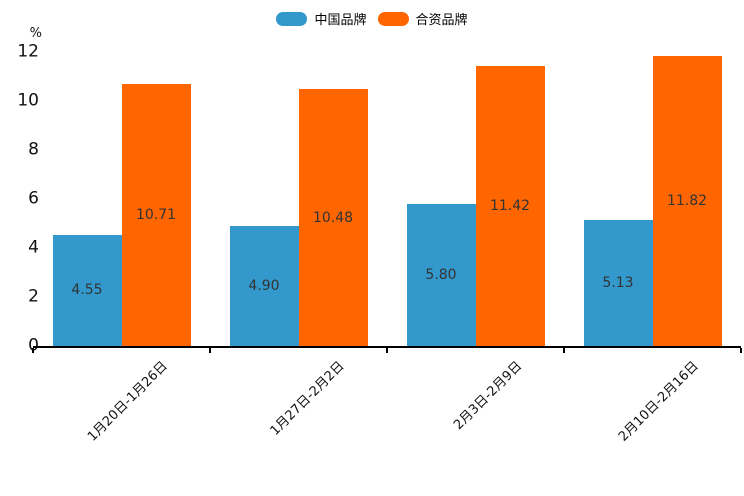 This screenshot has height=496, width=744. I want to click on bar-value-label: 10.71, so click(156, 214).